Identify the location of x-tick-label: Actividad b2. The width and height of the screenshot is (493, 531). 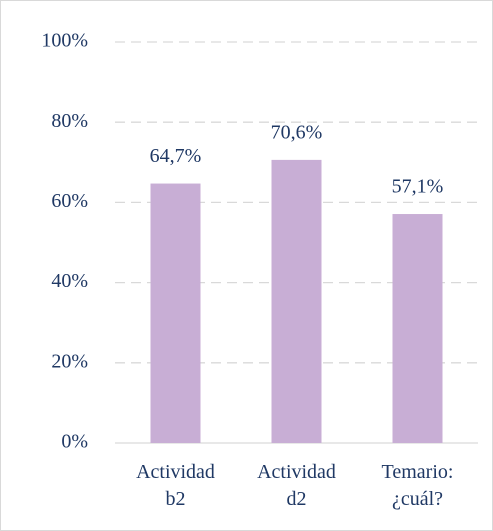
(175, 485).